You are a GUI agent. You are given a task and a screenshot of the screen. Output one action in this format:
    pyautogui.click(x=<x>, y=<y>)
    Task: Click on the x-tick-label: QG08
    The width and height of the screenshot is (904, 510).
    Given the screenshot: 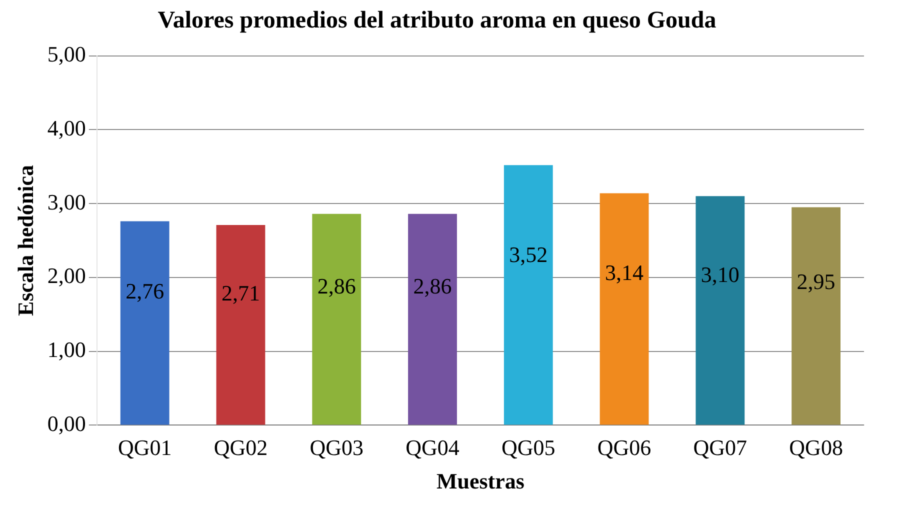 What is the action you would take?
    pyautogui.click(x=816, y=447)
    